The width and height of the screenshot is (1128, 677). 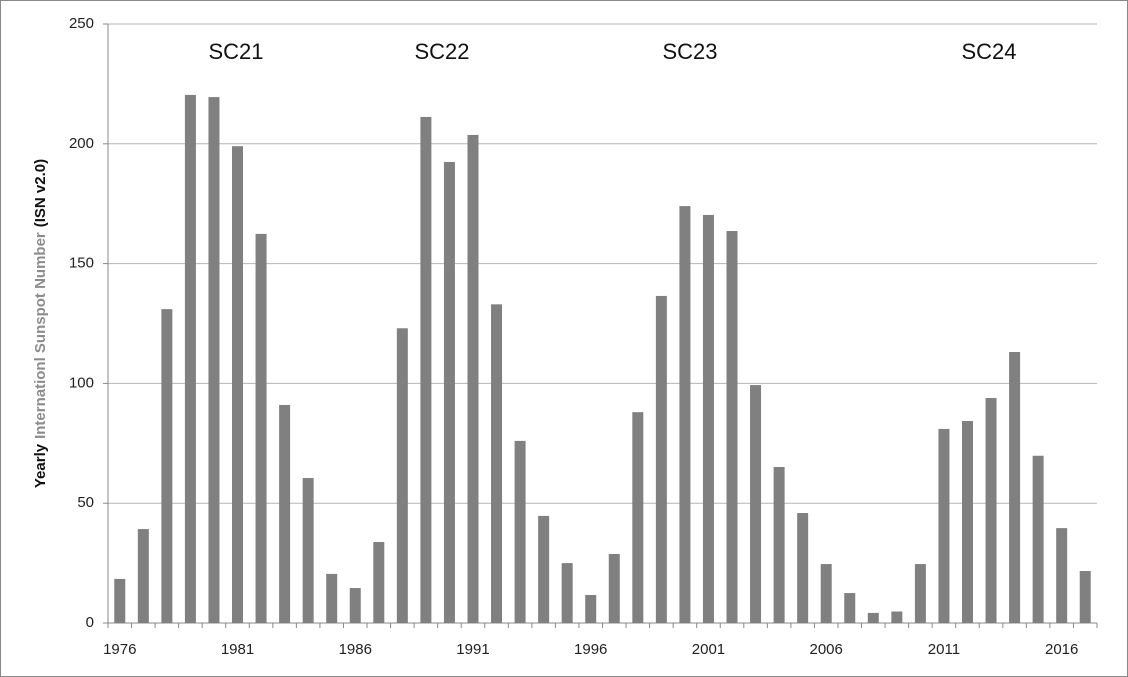 What do you see at coordinates (590, 649) in the screenshot?
I see `x-tick-label: 1996` at bounding box center [590, 649].